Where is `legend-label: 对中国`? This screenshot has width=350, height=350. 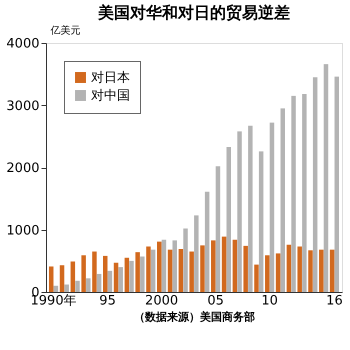
legend-label: 对中国 is located at coordinates (110, 96).